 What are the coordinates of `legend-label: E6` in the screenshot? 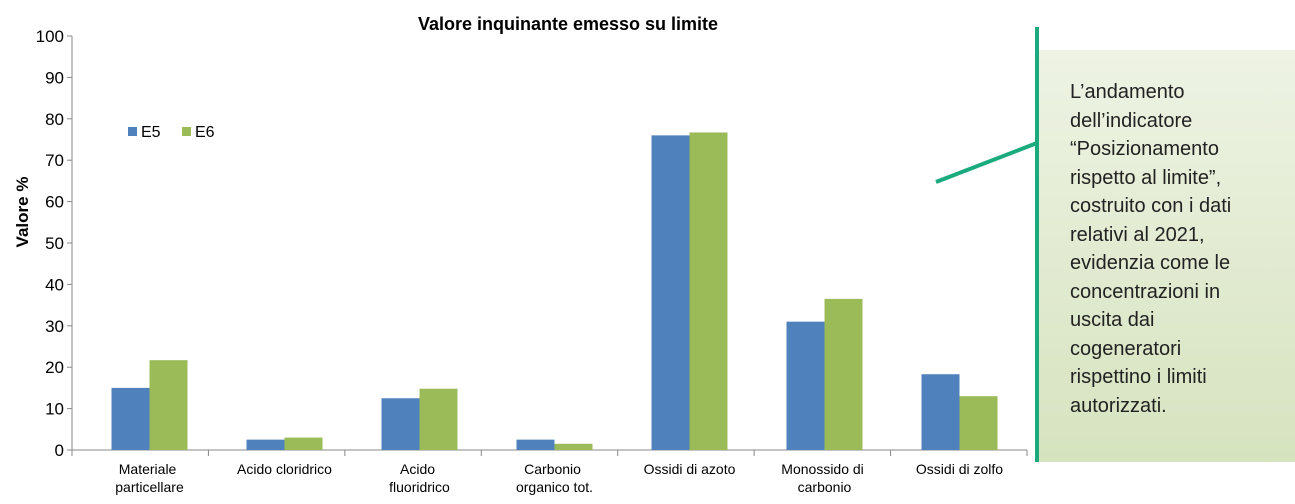 It's located at (205, 132).